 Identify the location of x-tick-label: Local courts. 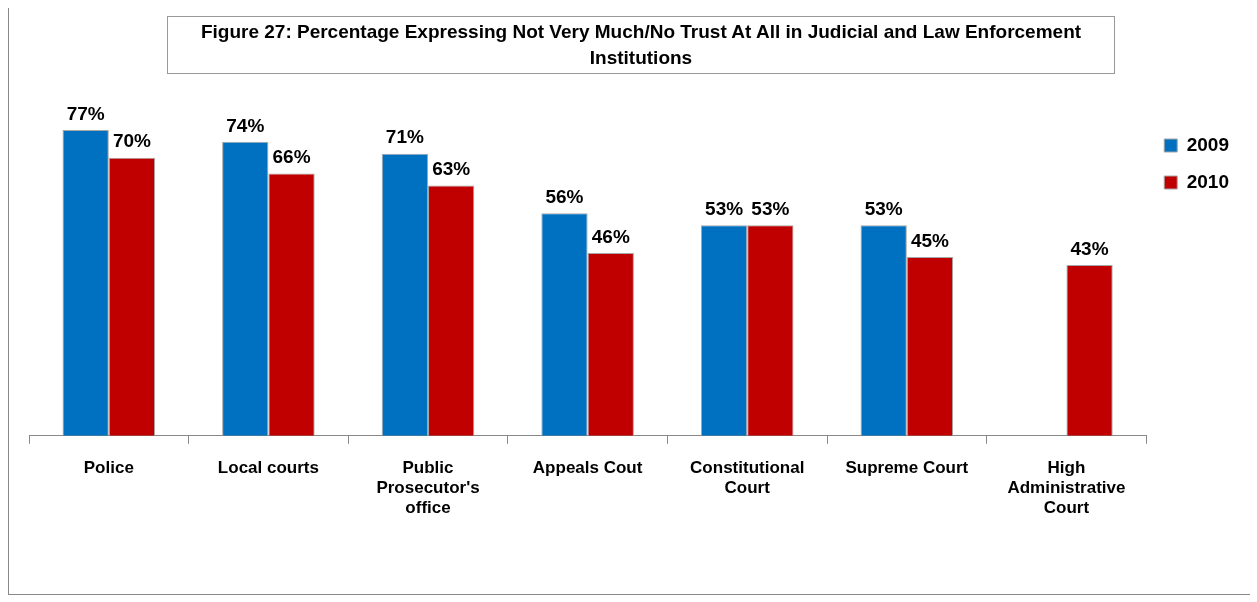
(268, 467).